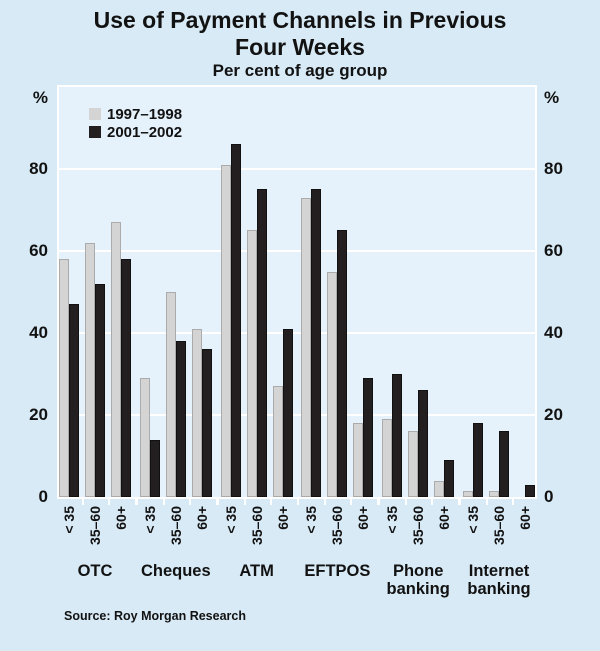 The height and width of the screenshot is (651, 600). I want to click on legend-label: 2001–2002, so click(145, 132).